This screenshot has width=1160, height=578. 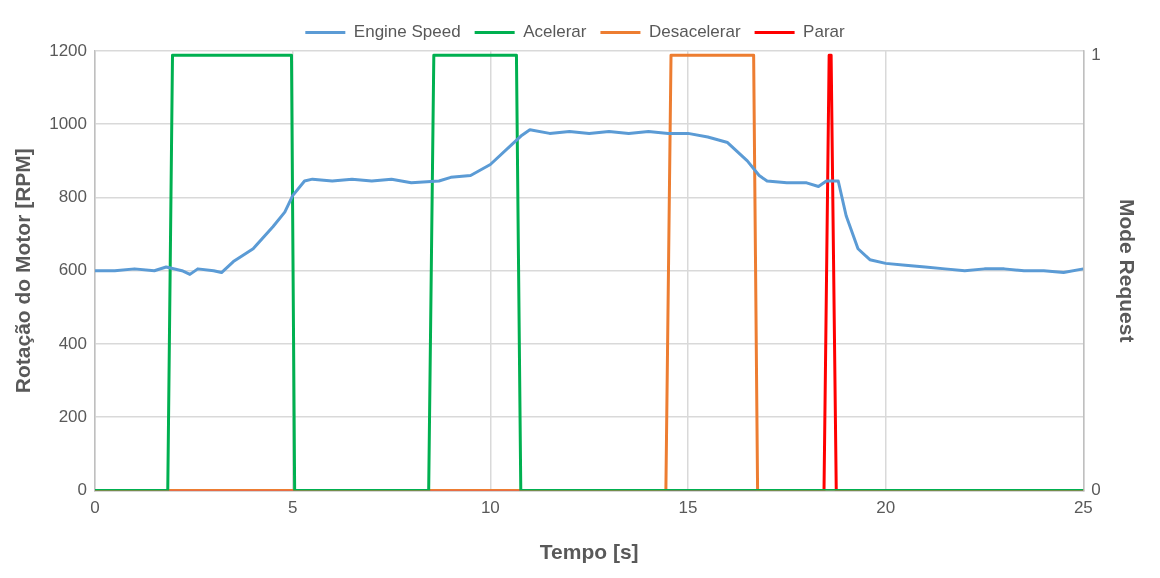 I want to click on y2-tick-label: 1, so click(x=1096, y=55).